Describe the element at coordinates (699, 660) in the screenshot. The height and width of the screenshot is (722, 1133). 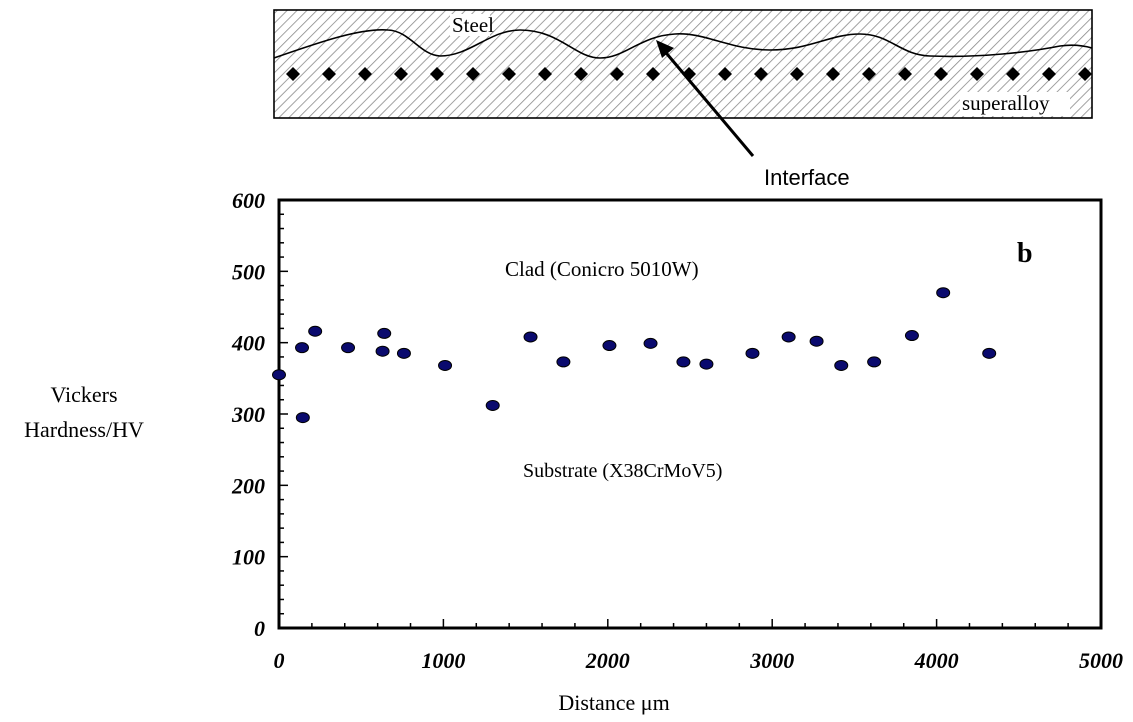
I see `x-tick-labels: 0 1000 2000 3000 4000 5000` at that location.